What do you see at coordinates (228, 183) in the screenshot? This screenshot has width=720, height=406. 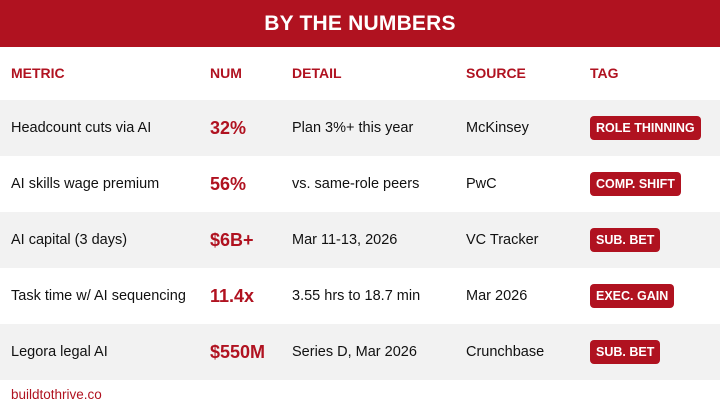 I see `num-cell: 56%` at bounding box center [228, 183].